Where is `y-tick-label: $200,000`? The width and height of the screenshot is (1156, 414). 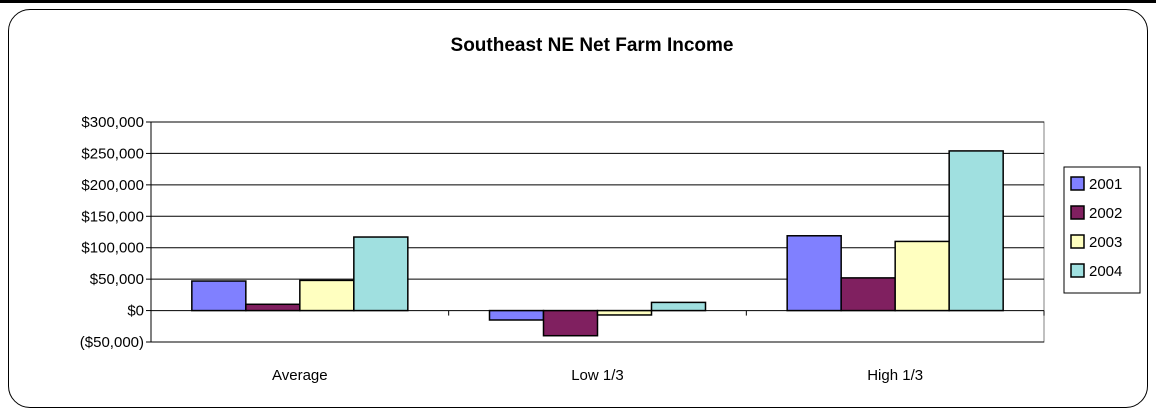
y-tick-label: $200,000 is located at coordinates (112, 185).